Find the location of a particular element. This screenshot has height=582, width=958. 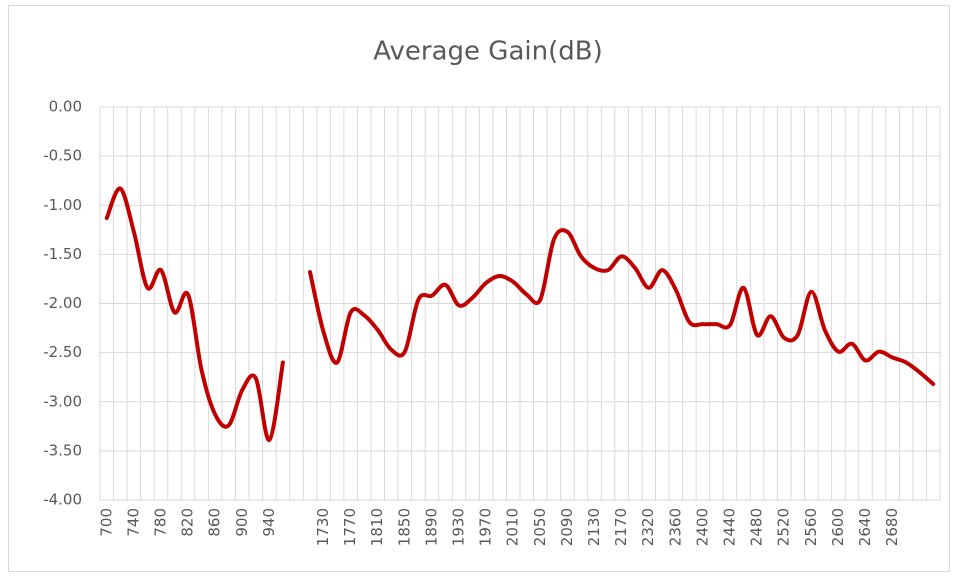

x-tick-label: 2680 is located at coordinates (892, 527).